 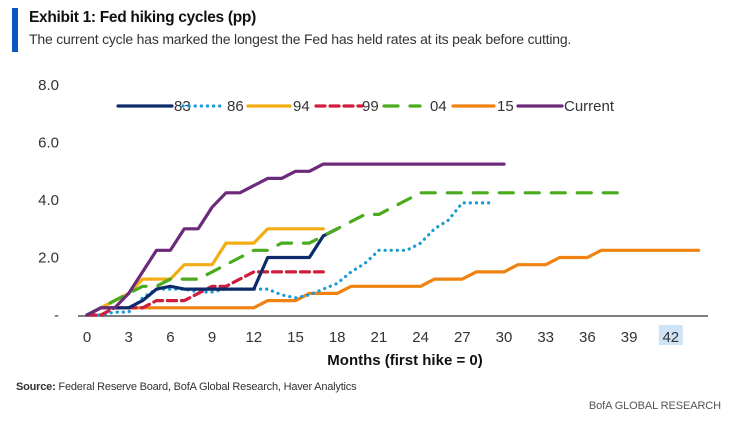 I want to click on x-tick-label: 0, so click(x=87, y=337).